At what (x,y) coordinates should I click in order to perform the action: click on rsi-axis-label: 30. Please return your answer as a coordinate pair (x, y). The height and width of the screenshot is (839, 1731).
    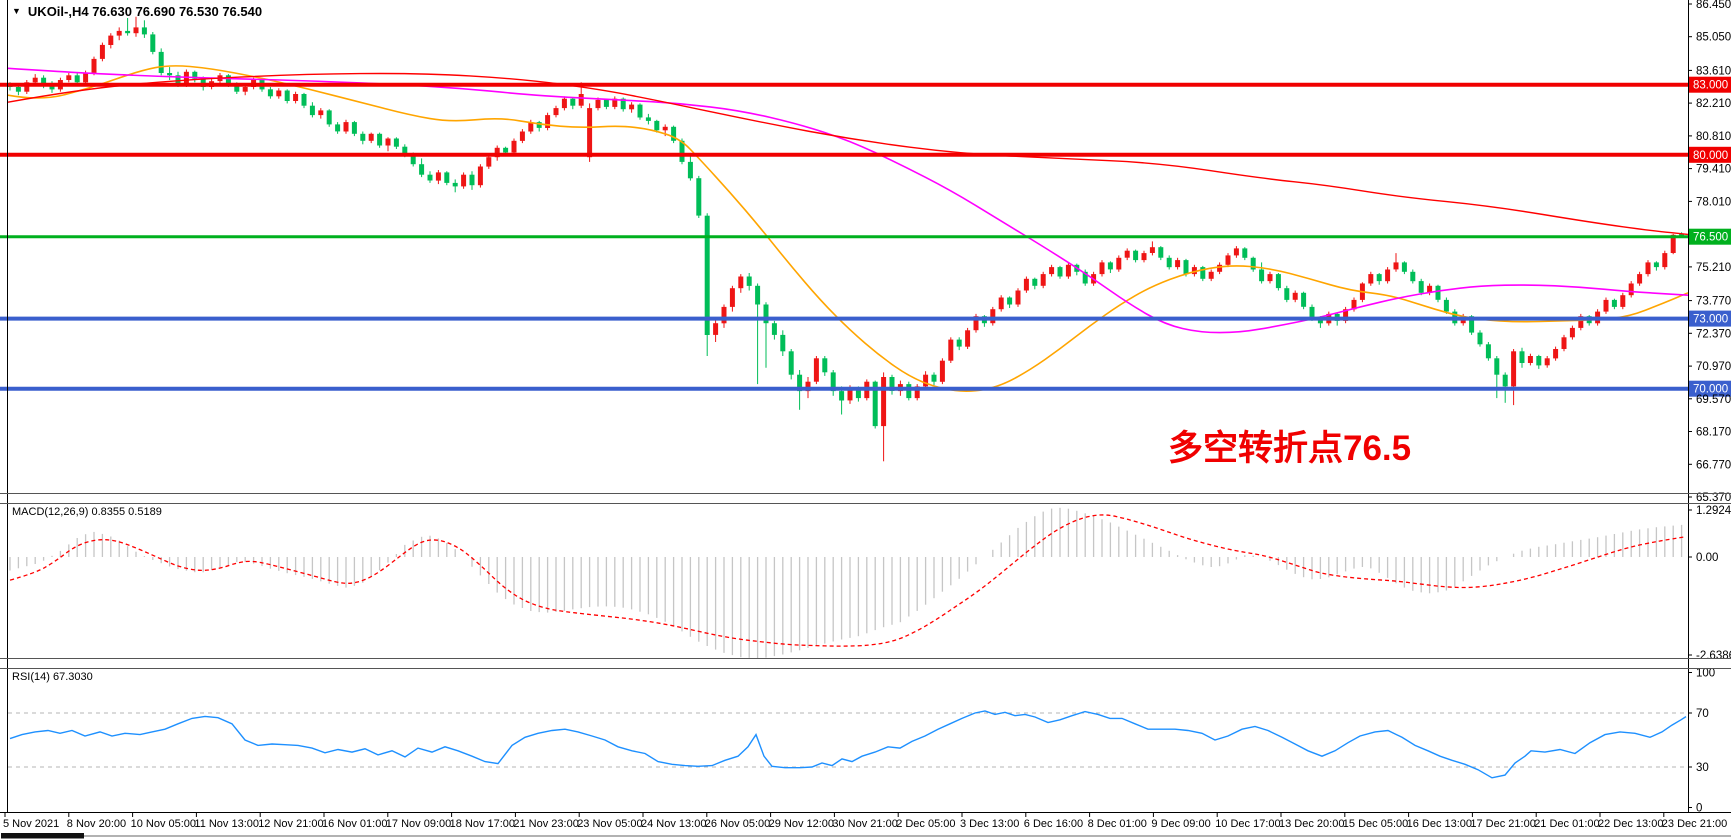
    Looking at the image, I should click on (1702, 768).